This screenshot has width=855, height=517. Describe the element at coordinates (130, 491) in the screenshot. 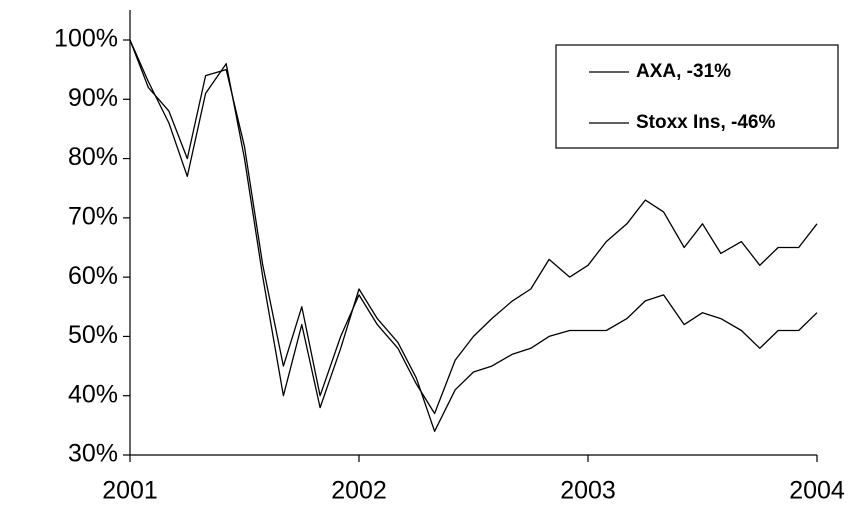

I see `x-tick-label: 2001` at that location.